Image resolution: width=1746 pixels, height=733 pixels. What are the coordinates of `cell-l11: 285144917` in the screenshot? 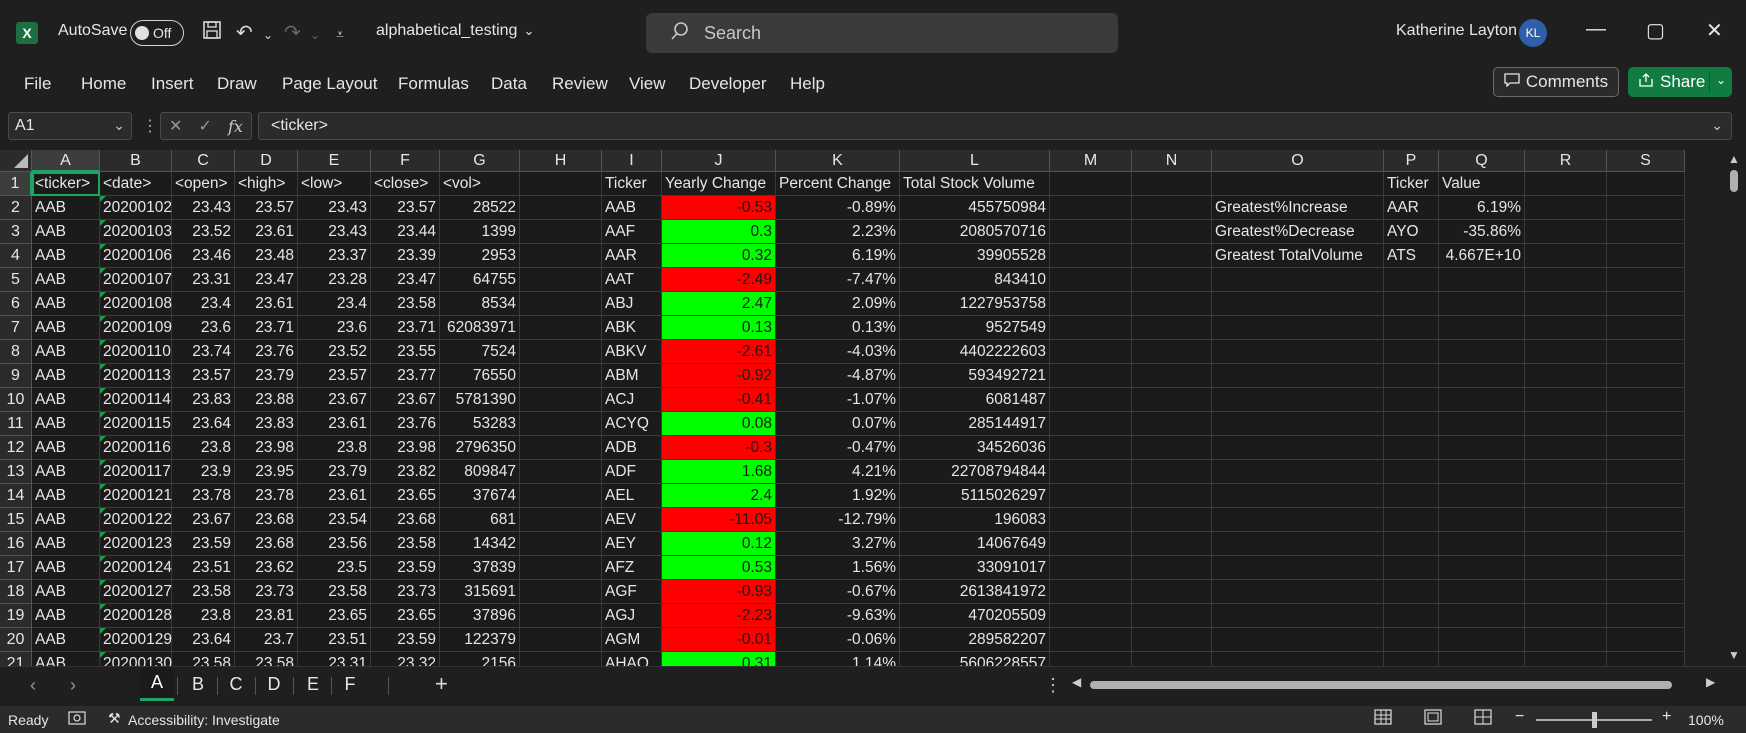 It's located at (975, 424).